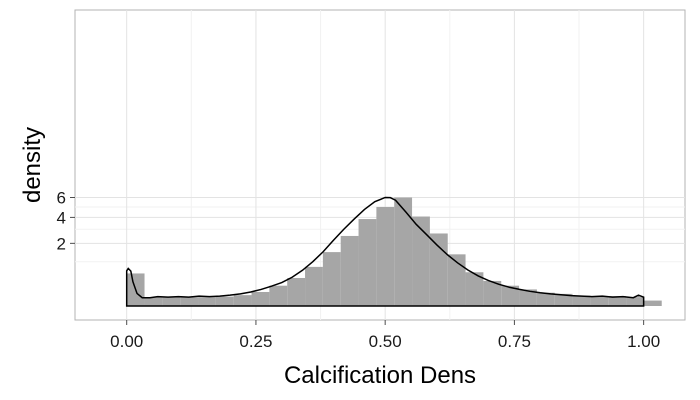 The image size is (700, 400). I want to click on y-axis-ticks: 2 46, so click(66, 220).